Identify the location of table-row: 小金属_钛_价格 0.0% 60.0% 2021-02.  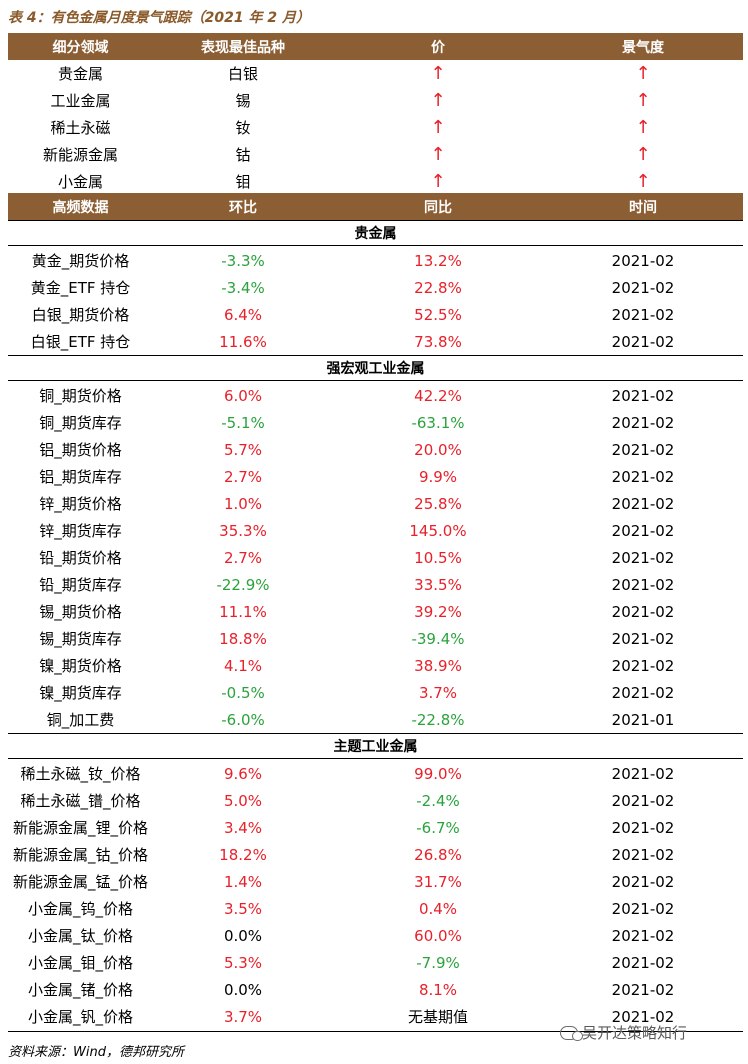
(375, 935).